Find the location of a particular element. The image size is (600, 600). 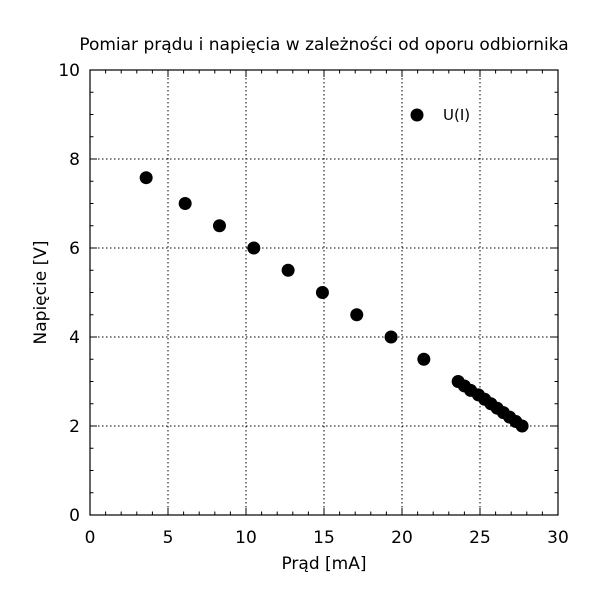

legend: U(I) is located at coordinates (440, 115).